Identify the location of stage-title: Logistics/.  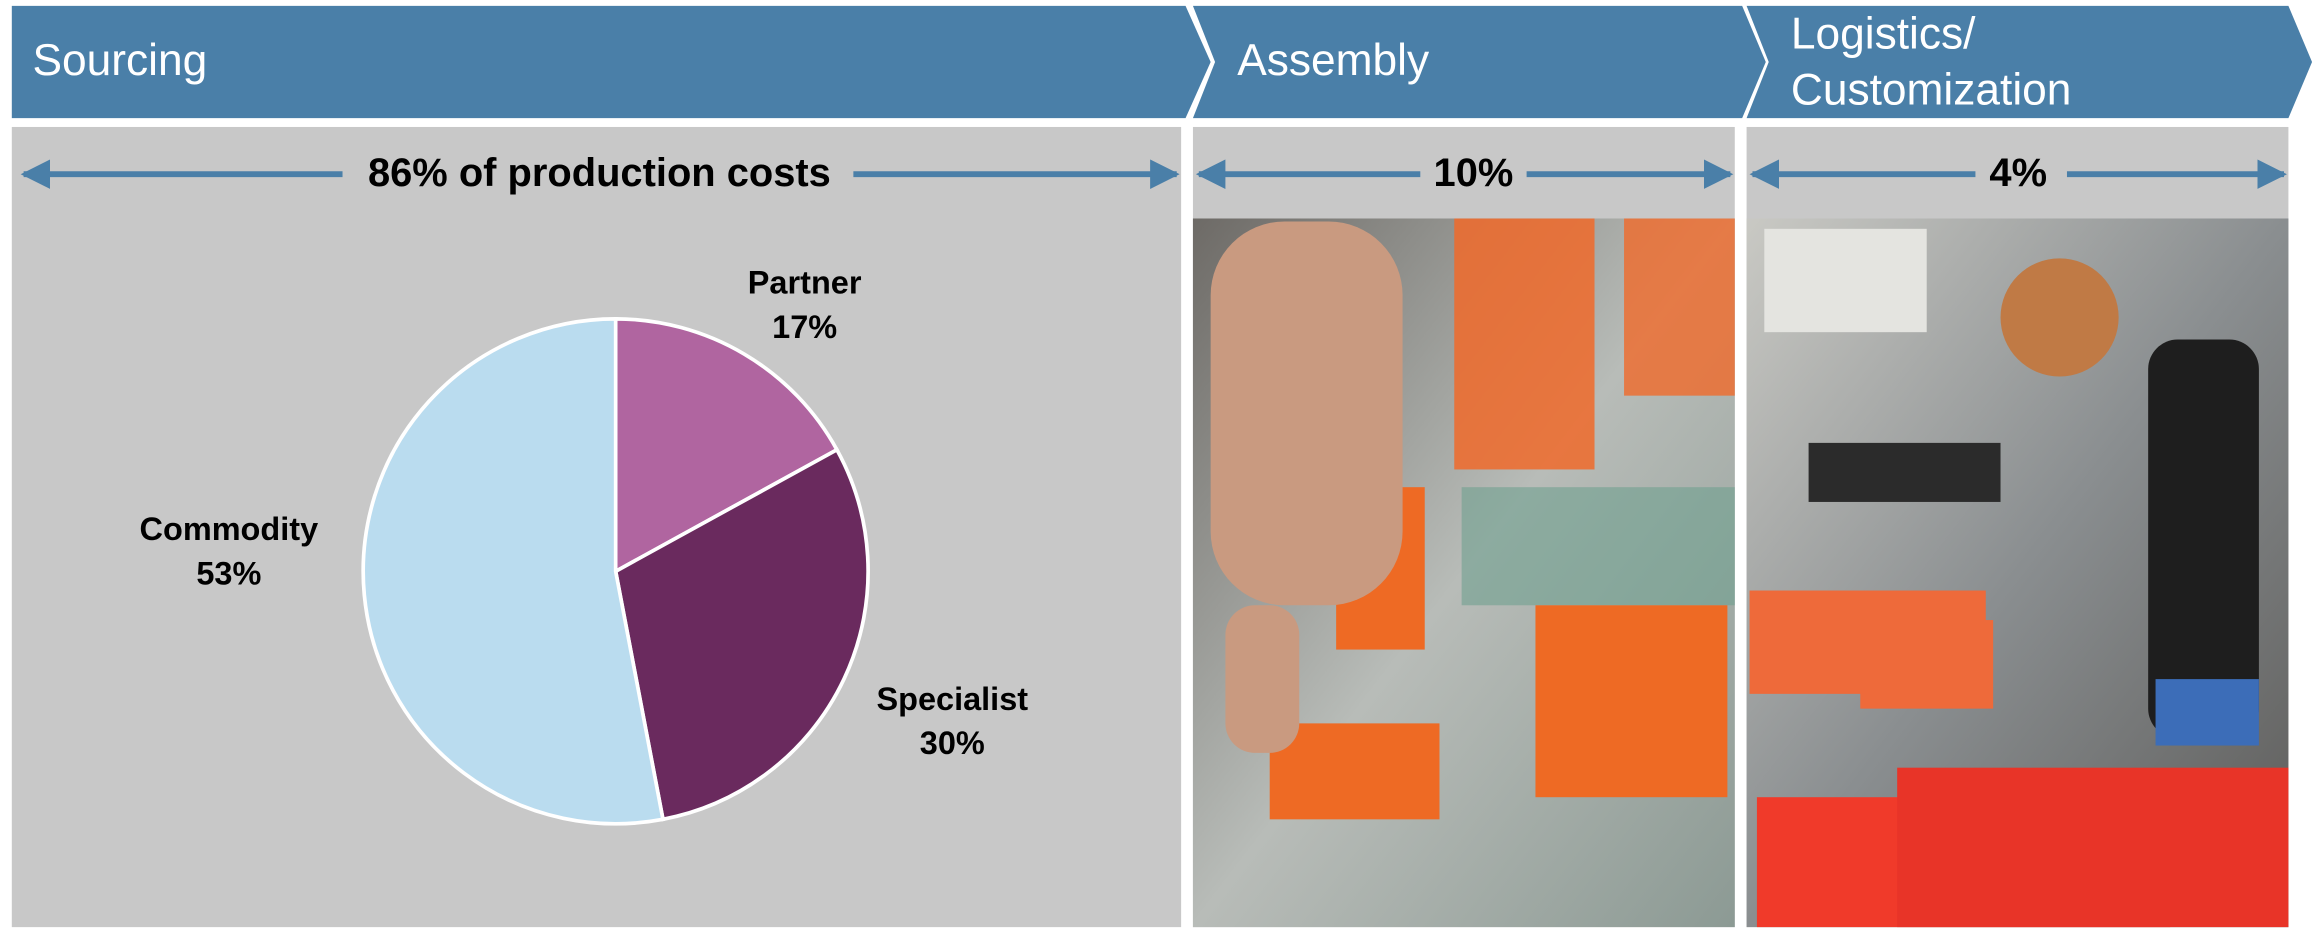
(1883, 34).